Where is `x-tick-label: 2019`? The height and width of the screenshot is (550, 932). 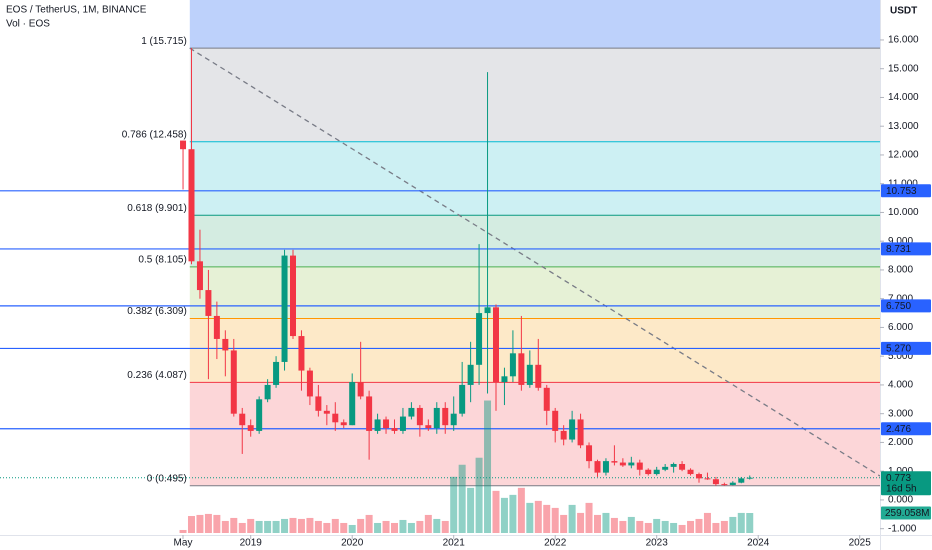 x-tick-label: 2019 is located at coordinates (251, 543).